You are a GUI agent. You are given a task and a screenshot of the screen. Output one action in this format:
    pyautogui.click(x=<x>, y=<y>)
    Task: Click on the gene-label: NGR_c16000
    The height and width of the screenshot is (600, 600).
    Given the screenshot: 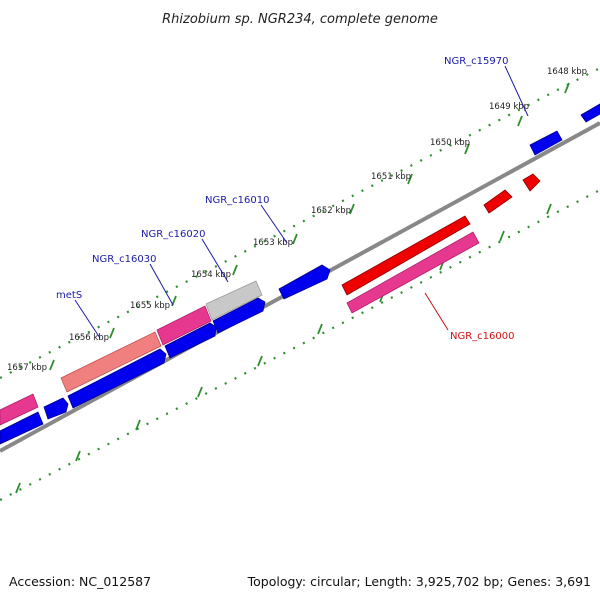 What is the action you would take?
    pyautogui.click(x=482, y=336)
    